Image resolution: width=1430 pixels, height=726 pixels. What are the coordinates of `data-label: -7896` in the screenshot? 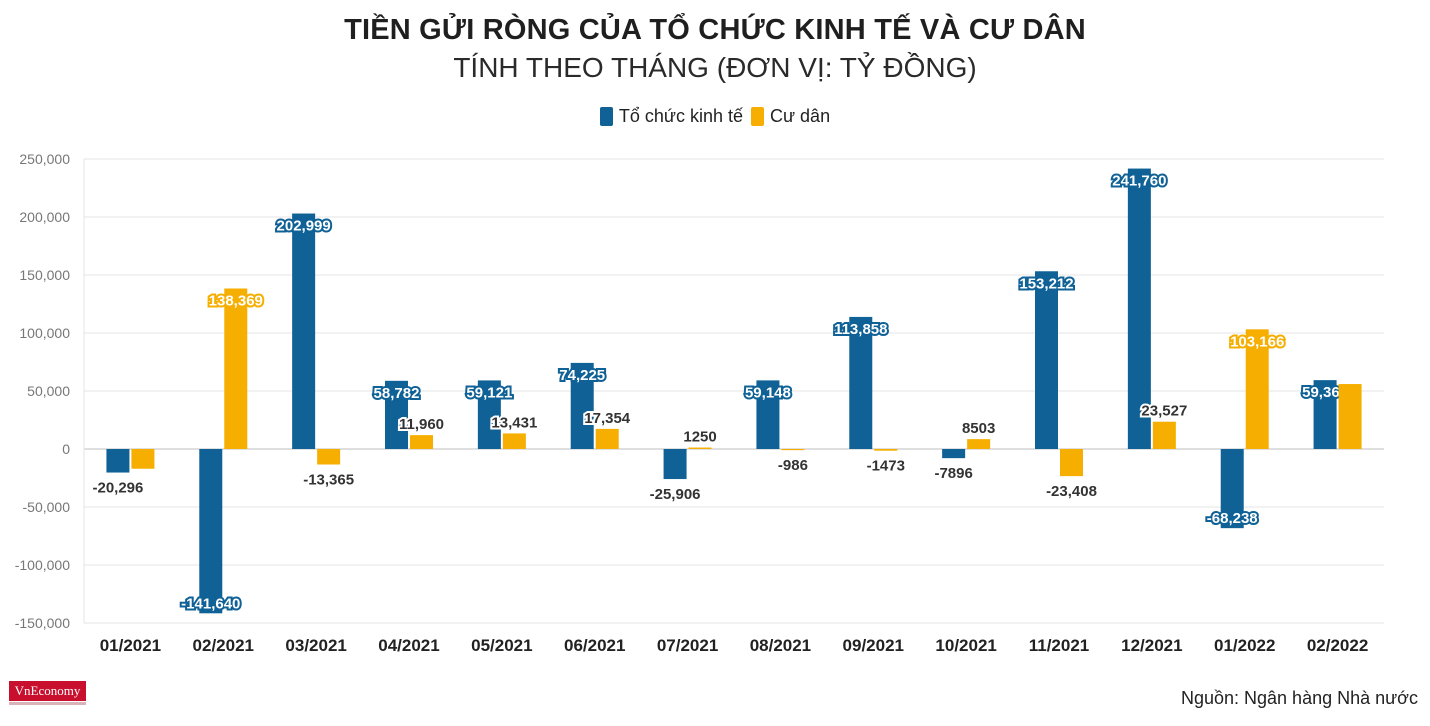 It's located at (953, 473).